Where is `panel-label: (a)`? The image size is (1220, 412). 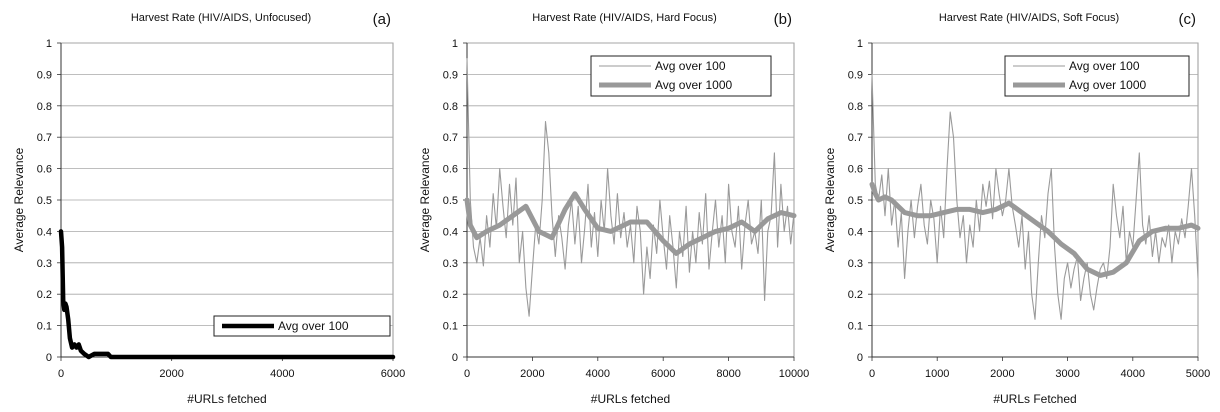 panel-label: (a) is located at coordinates (382, 19).